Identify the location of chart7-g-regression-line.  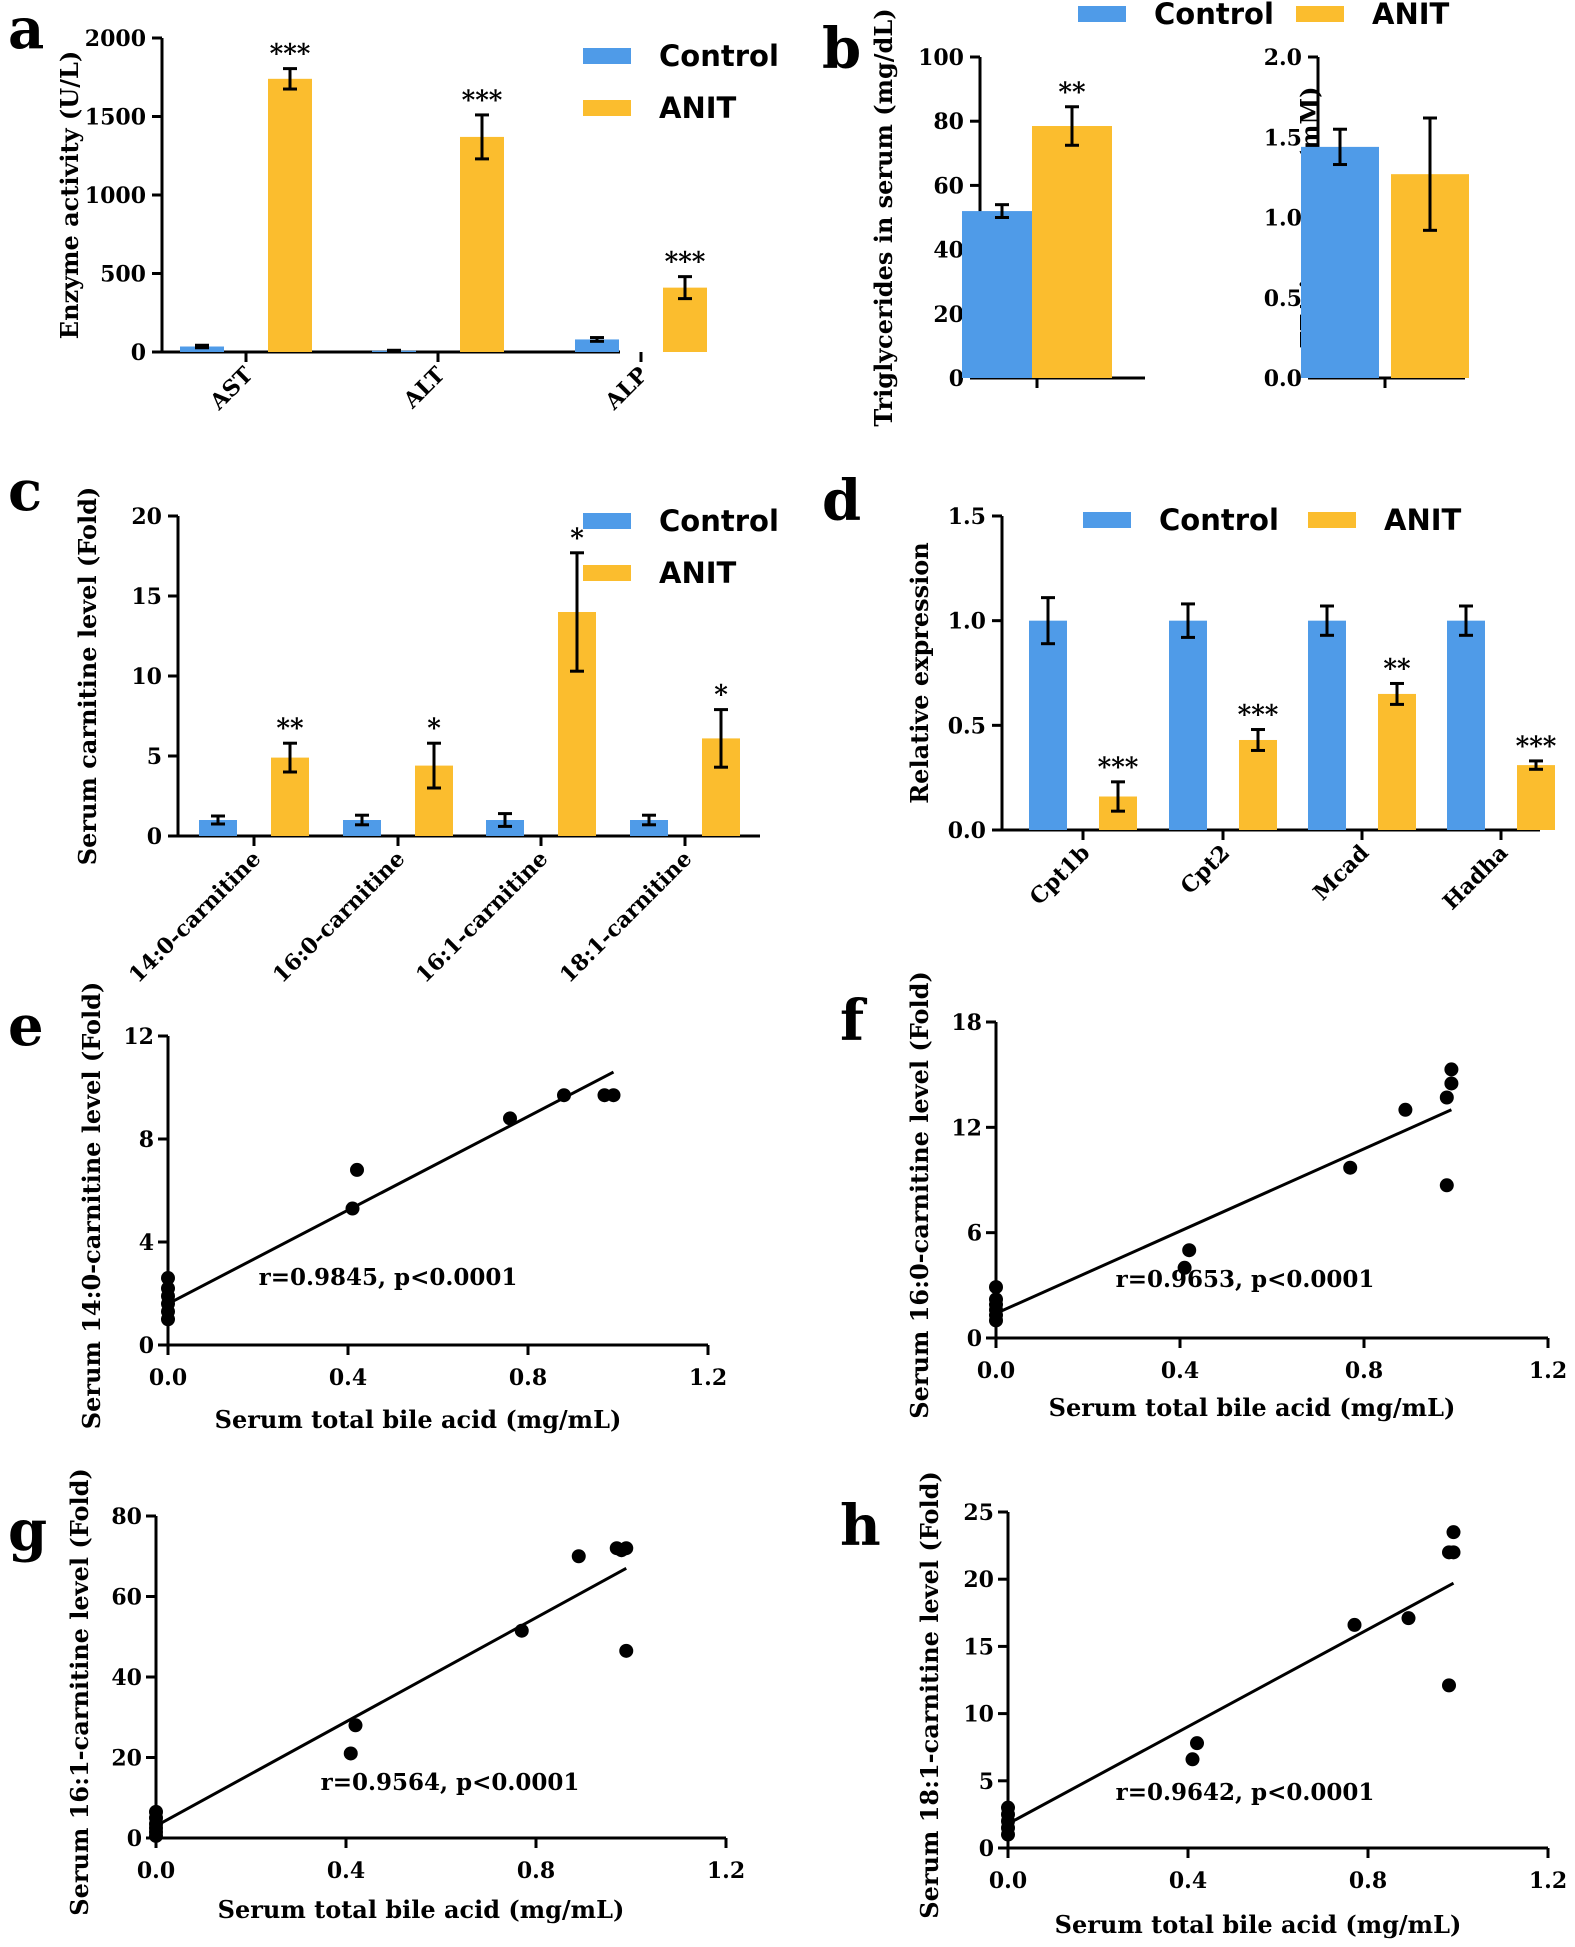
(391, 1697).